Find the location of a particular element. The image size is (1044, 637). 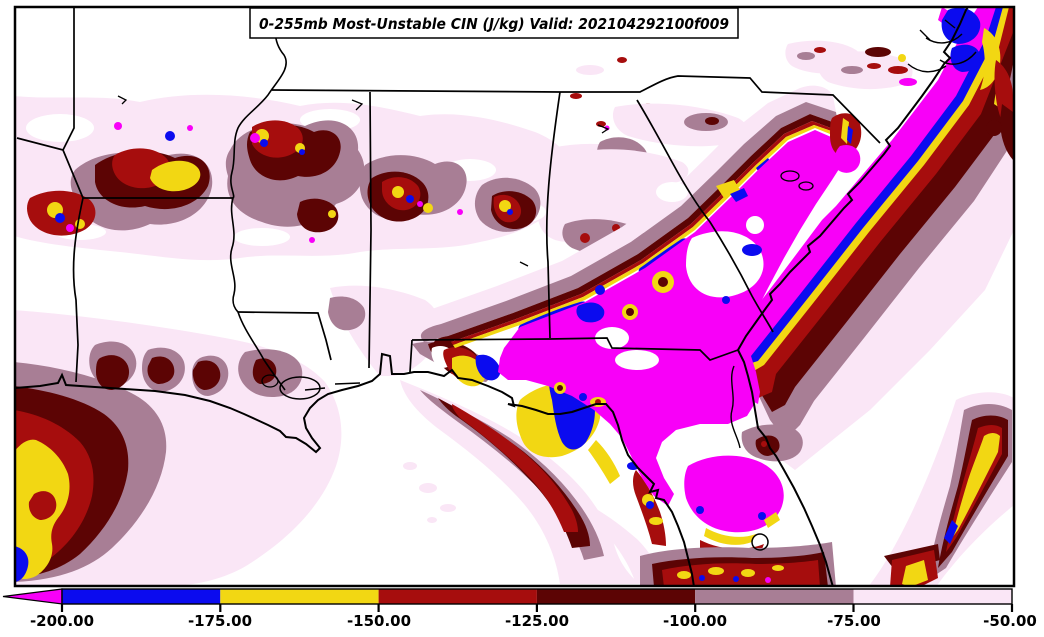

lake-pontchartrain is located at coordinates (300, 388).